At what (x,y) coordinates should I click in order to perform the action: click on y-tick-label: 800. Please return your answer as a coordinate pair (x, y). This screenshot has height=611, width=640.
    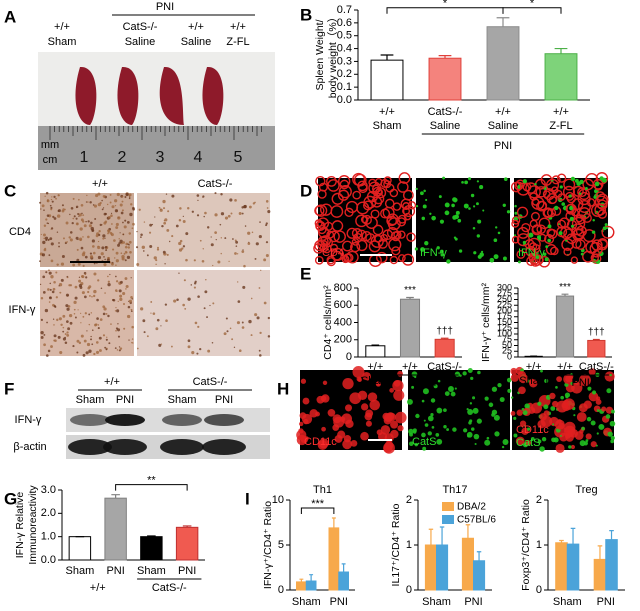
    Looking at the image, I should click on (343, 288).